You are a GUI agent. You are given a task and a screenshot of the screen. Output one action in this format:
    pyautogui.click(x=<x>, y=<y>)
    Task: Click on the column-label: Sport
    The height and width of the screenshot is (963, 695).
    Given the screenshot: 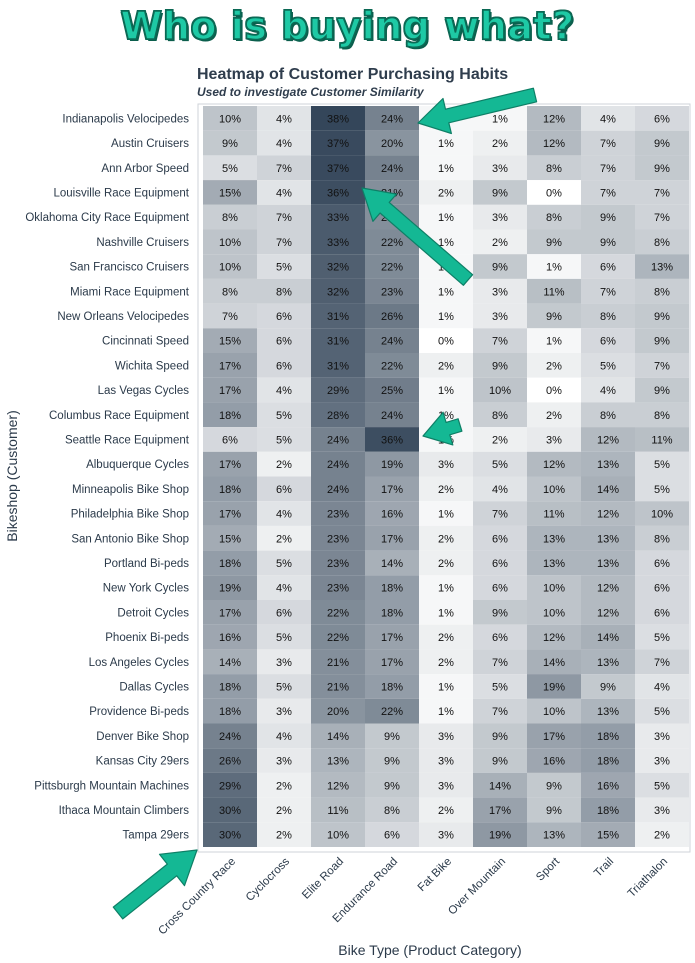 What is the action you would take?
    pyautogui.click(x=548, y=869)
    